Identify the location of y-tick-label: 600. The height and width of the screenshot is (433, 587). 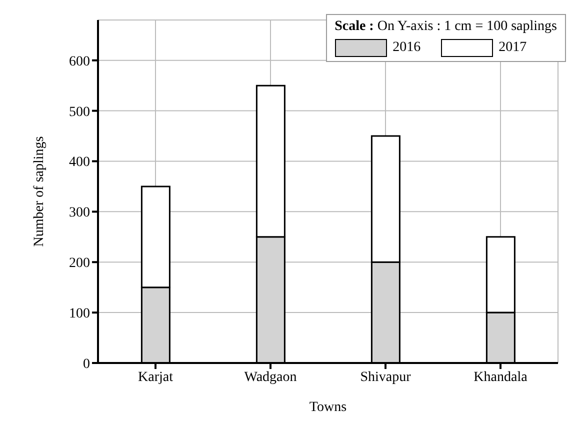
(79, 62).